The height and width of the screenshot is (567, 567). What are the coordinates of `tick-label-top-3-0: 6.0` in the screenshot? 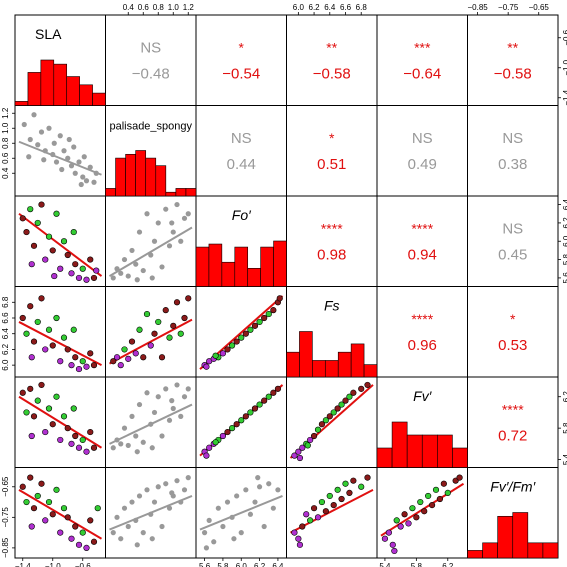 It's located at (299, 7).